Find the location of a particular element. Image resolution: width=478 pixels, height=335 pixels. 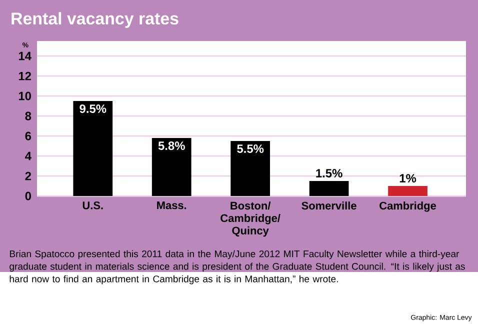

y-tick-label: 4 is located at coordinates (28, 156).